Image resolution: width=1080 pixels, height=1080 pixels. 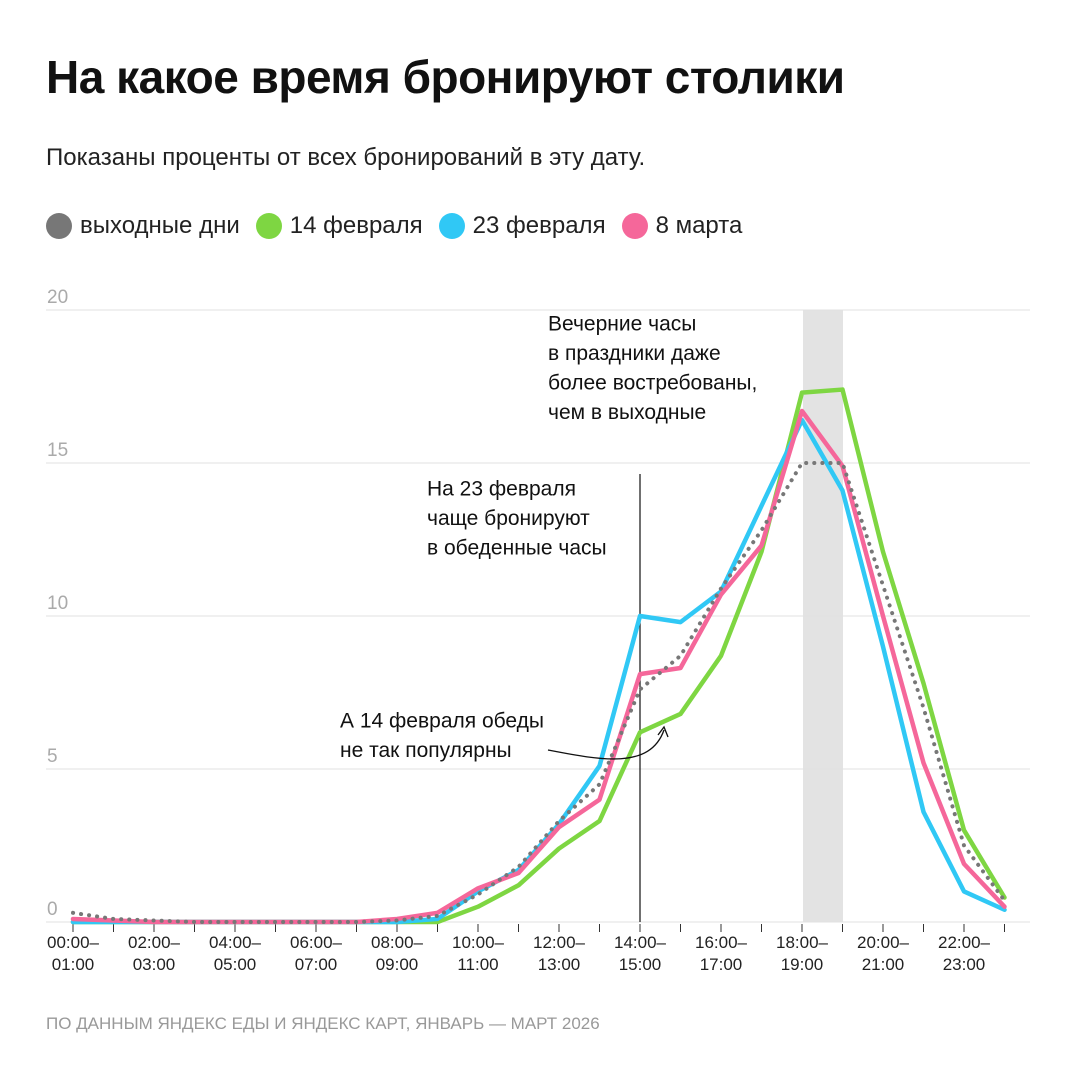 What do you see at coordinates (73, 953) in the screenshot?
I see `x-tick-label: 00:00– 01:00` at bounding box center [73, 953].